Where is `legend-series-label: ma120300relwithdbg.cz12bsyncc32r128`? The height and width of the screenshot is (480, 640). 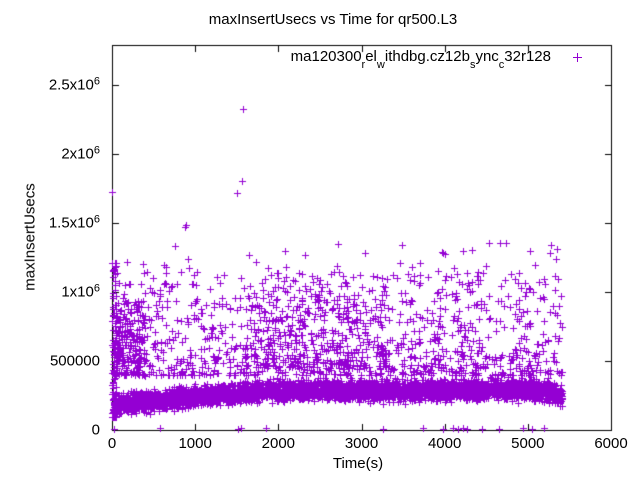 legend-series-label: ma120300relwithdbg.cz12bsyncc32r128 is located at coordinates (420, 59).